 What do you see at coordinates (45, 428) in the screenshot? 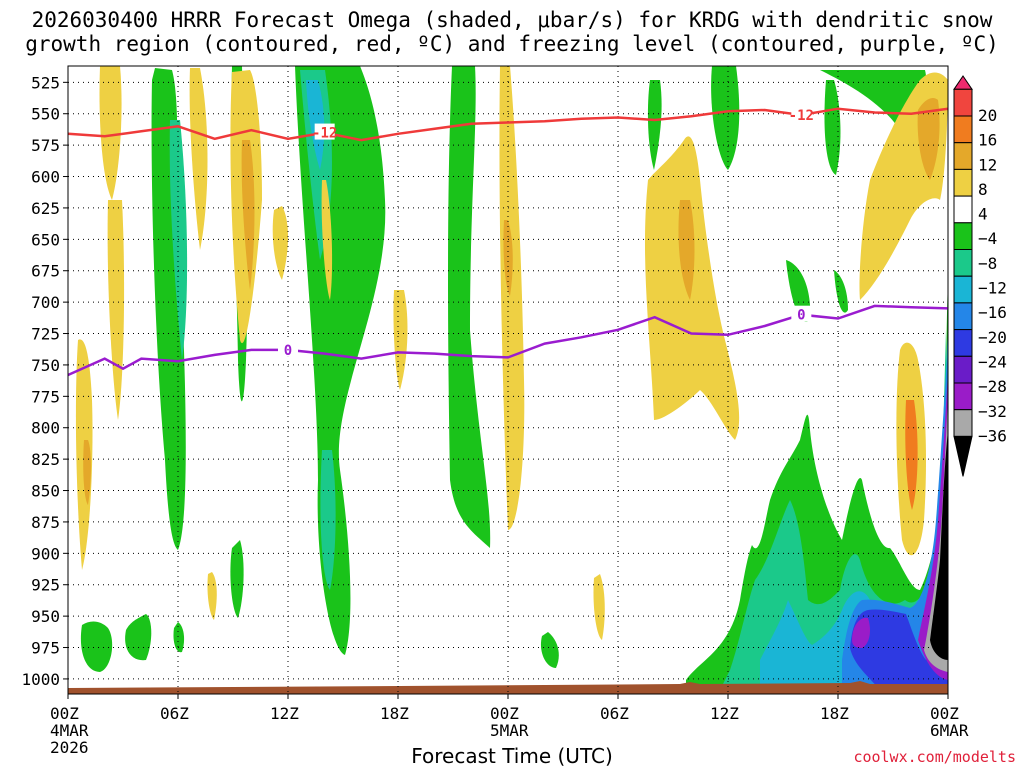
I see `y-tick-label: 800` at bounding box center [45, 428].